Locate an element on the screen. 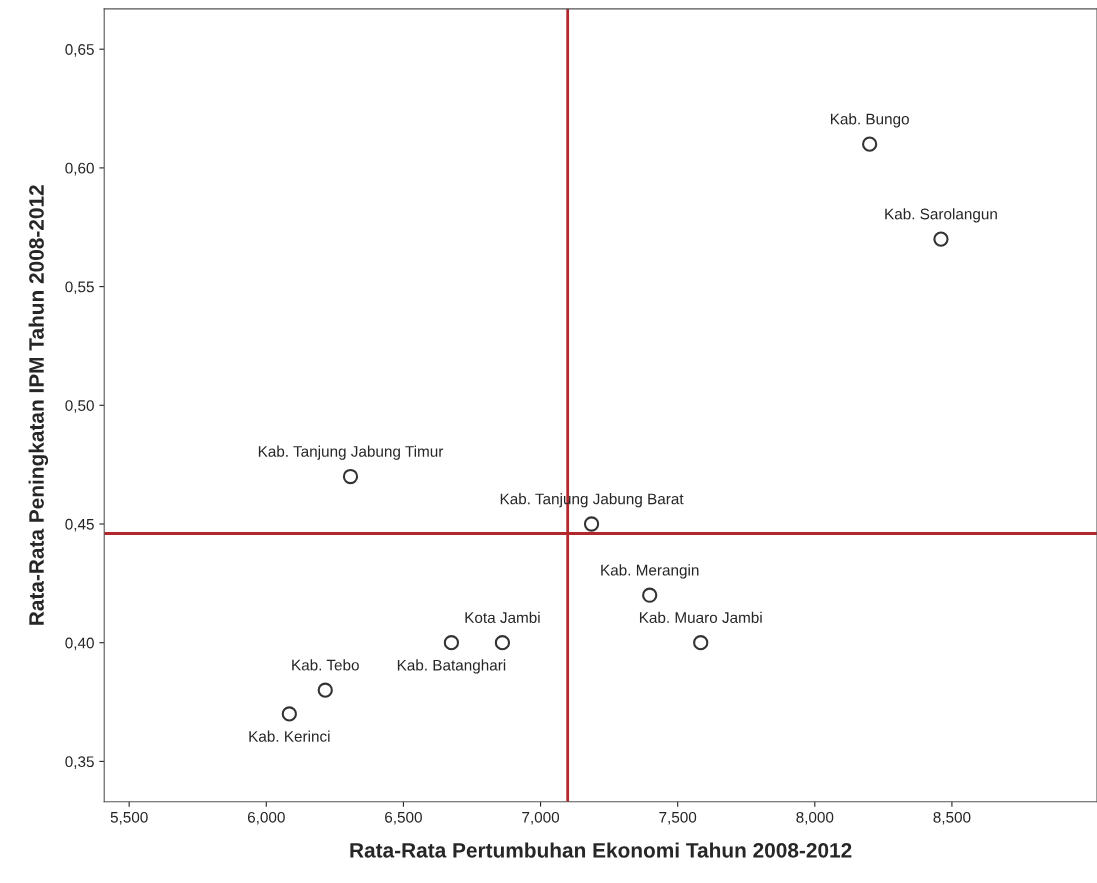  annotation: Kab. Merangin is located at coordinates (650, 571).